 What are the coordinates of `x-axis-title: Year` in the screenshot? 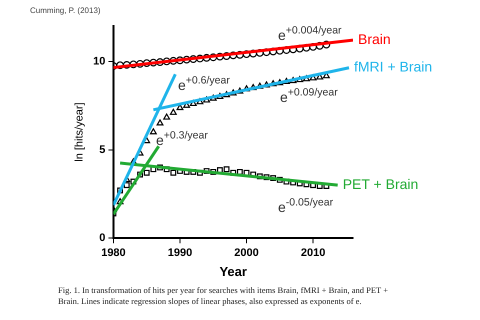 It's located at (233, 271).